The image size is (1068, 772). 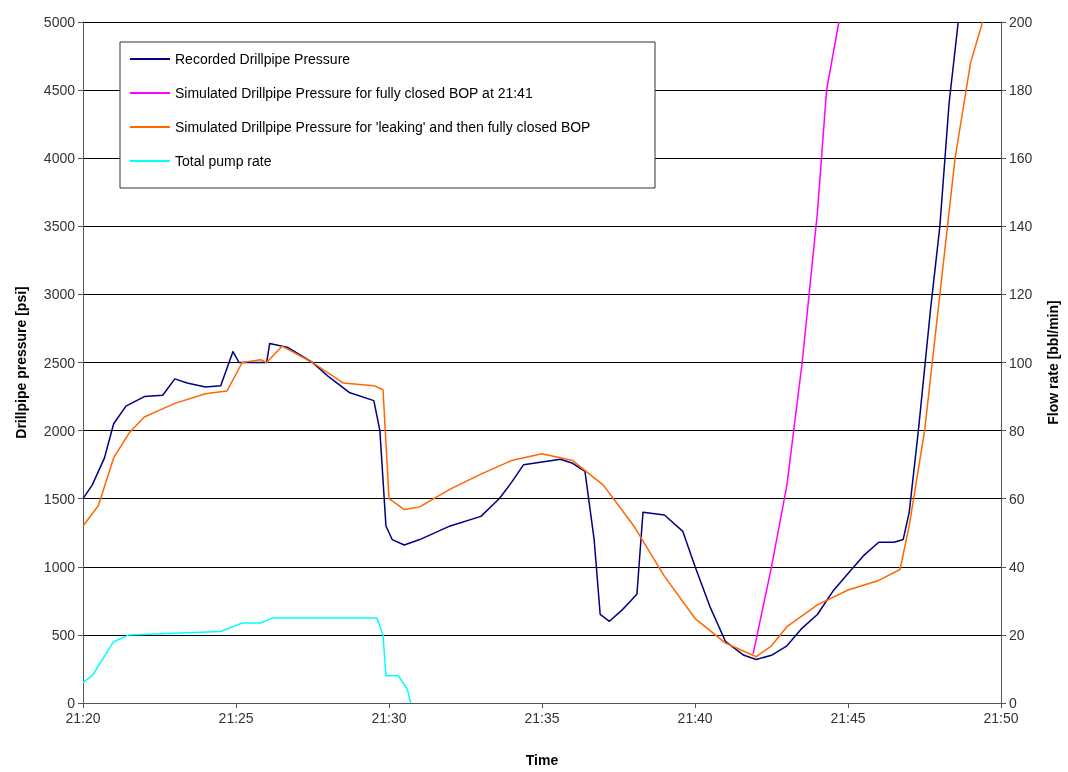 I want to click on y-axis-title: Drillpipe pressure [psi], so click(x=21, y=362).